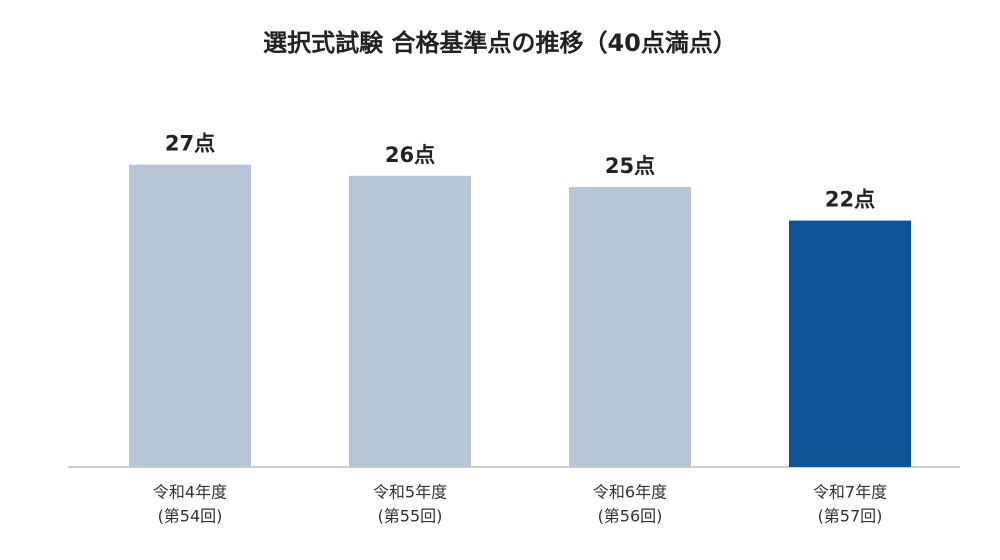 This screenshot has height=560, width=1000. What do you see at coordinates (190, 492) in the screenshot?
I see `x-tick-label: 令和4年度` at bounding box center [190, 492].